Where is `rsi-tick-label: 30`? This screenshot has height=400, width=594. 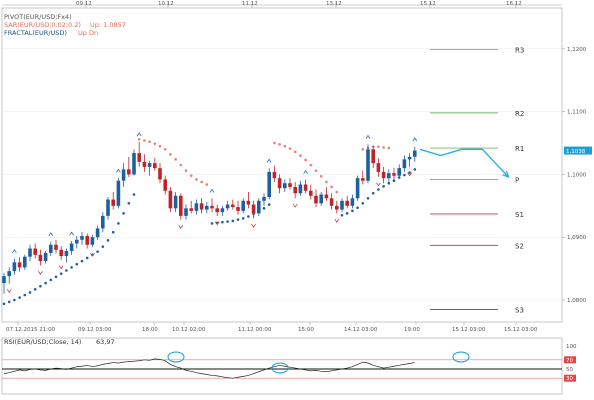 rsi-tick-label: 30 is located at coordinates (569, 379).